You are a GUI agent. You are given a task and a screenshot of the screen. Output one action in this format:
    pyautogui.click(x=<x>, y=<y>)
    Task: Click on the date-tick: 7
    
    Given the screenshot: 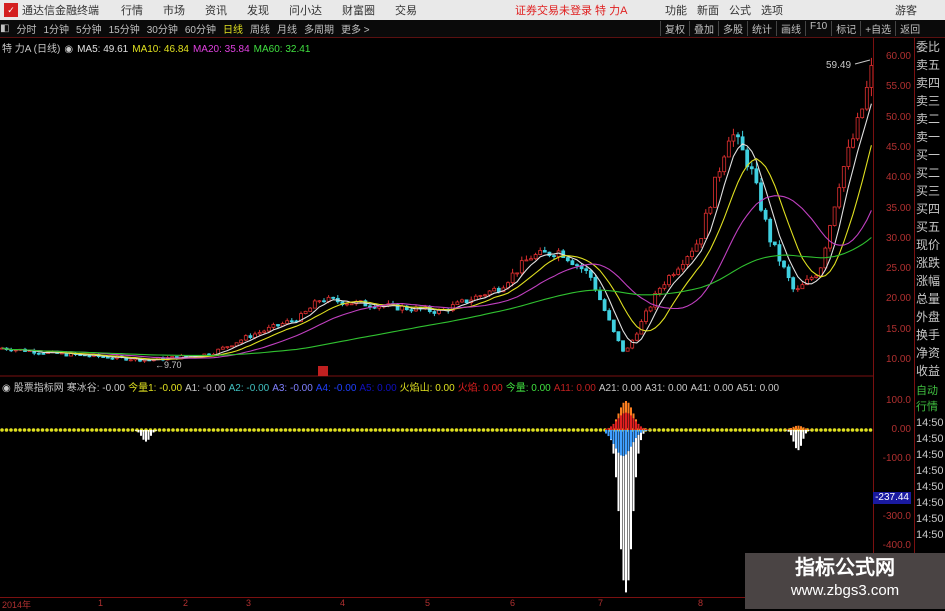 What is the action you would take?
    pyautogui.click(x=600, y=603)
    